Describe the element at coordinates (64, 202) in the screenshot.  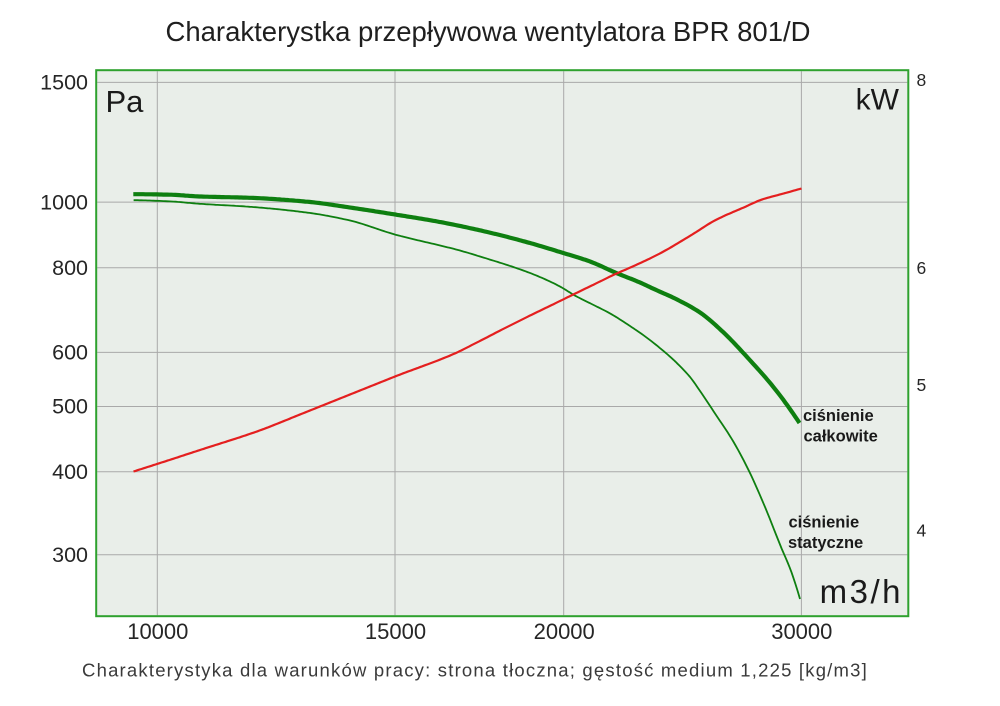
I see `svg-text: 1000` at that location.